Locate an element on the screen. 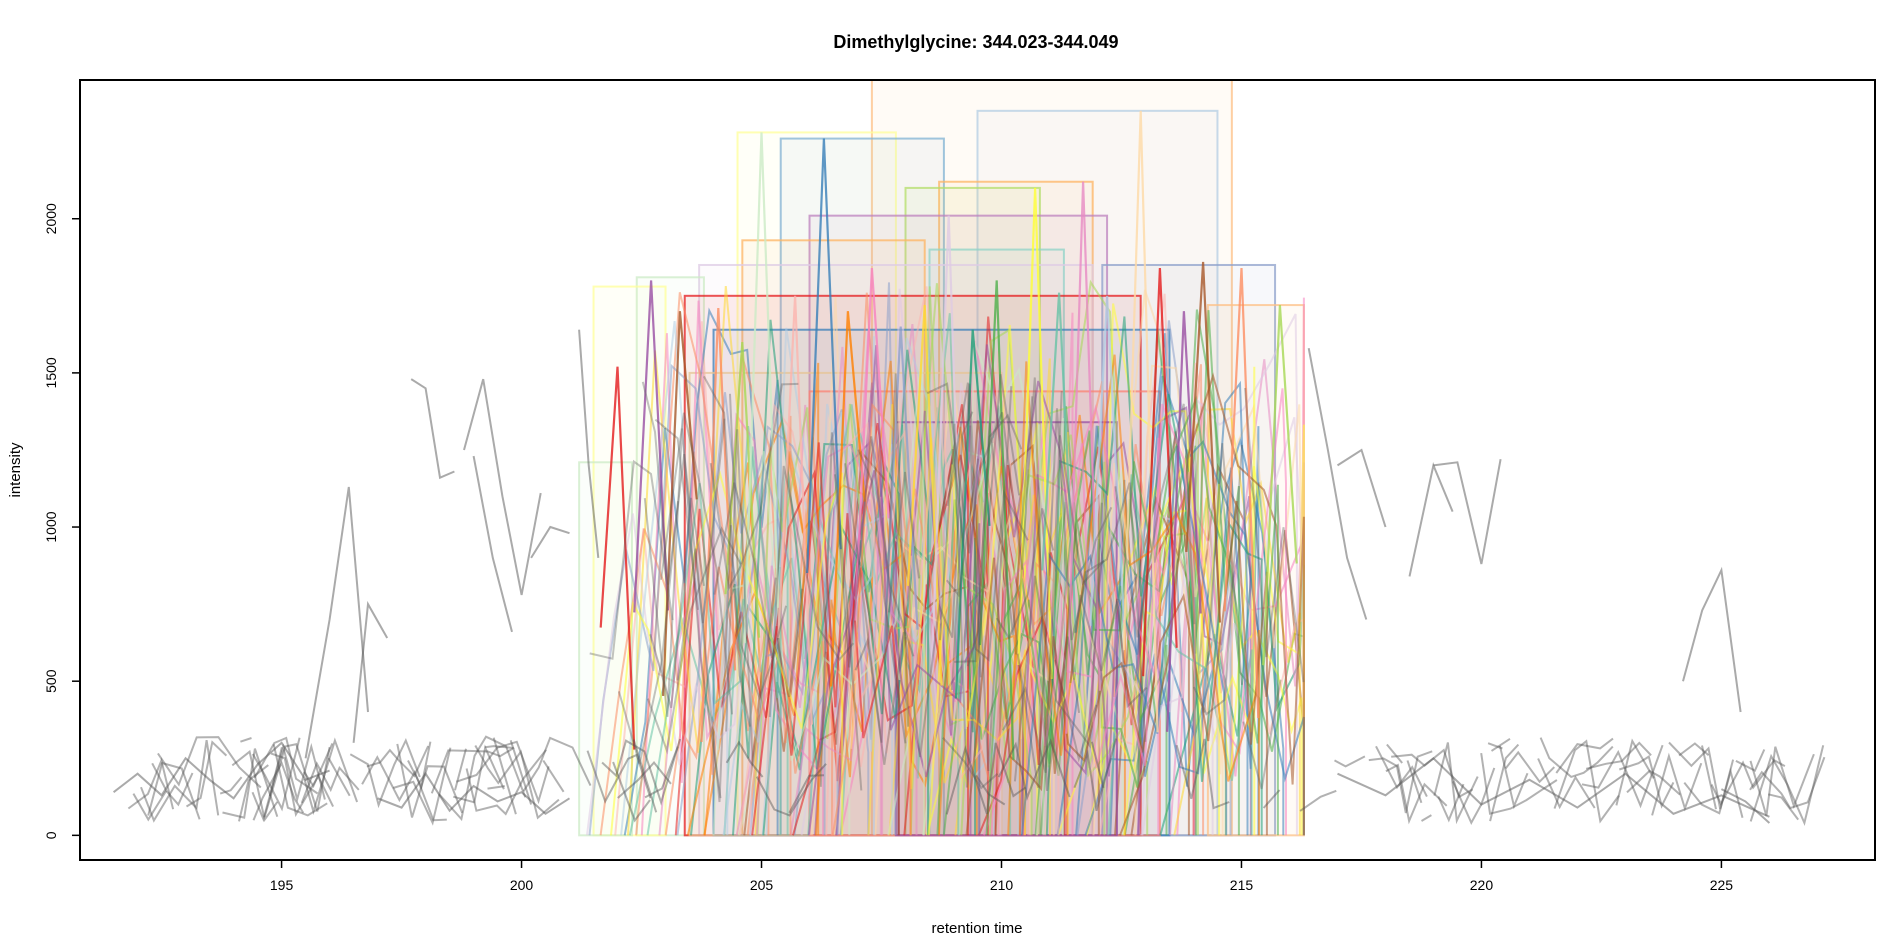 The height and width of the screenshot is (944, 1889). y-tick-label: 500 is located at coordinates (51, 681).